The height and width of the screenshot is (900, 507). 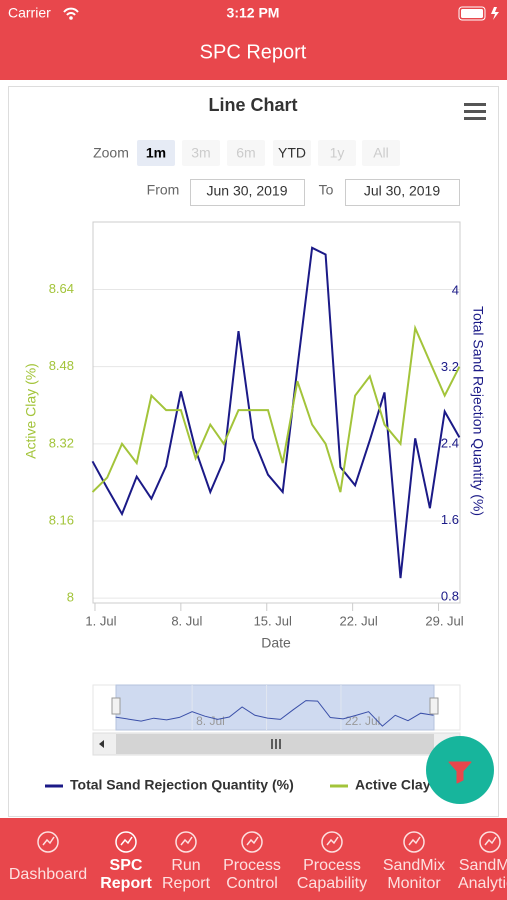 I want to click on tab-label: Capability, so click(x=332, y=883).